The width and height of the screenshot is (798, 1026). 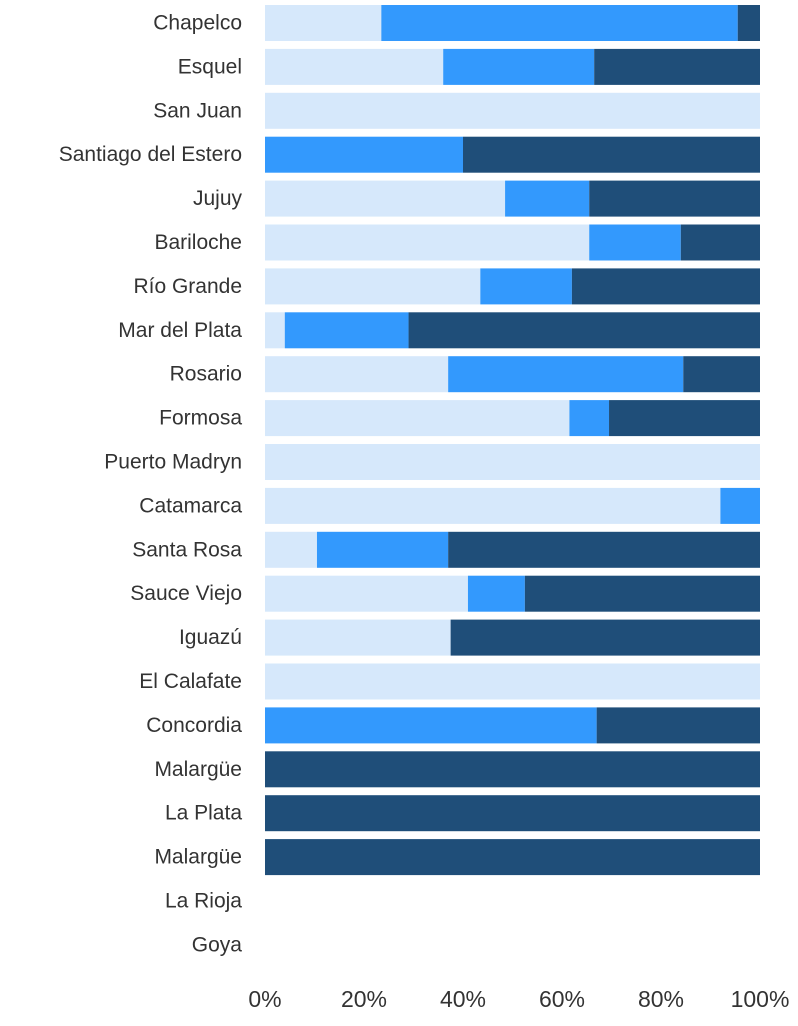 I want to click on x-tick-label: 100%, so click(x=760, y=999).